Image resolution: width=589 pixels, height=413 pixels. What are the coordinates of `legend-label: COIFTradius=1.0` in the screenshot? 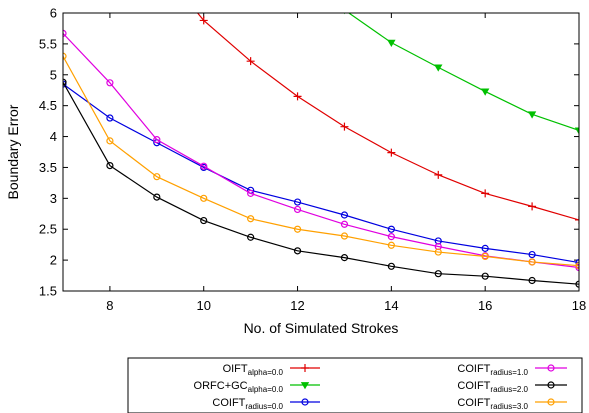 It's located at (492, 370).